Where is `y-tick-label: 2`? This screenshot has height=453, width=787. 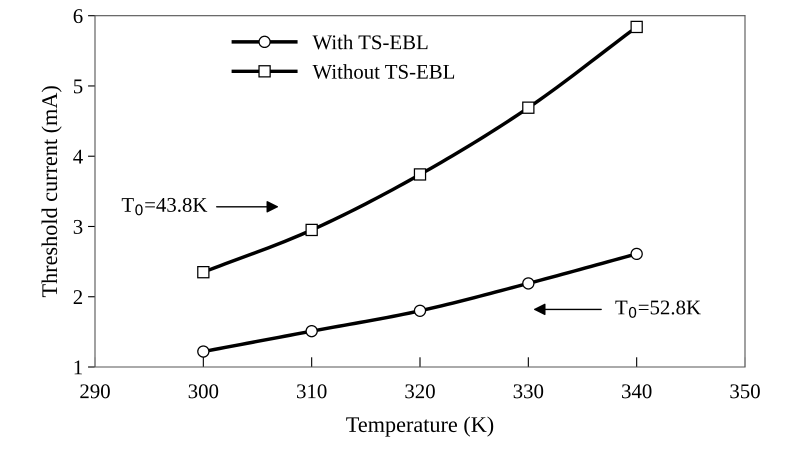
y-tick-label: 2 is located at coordinates (78, 297).